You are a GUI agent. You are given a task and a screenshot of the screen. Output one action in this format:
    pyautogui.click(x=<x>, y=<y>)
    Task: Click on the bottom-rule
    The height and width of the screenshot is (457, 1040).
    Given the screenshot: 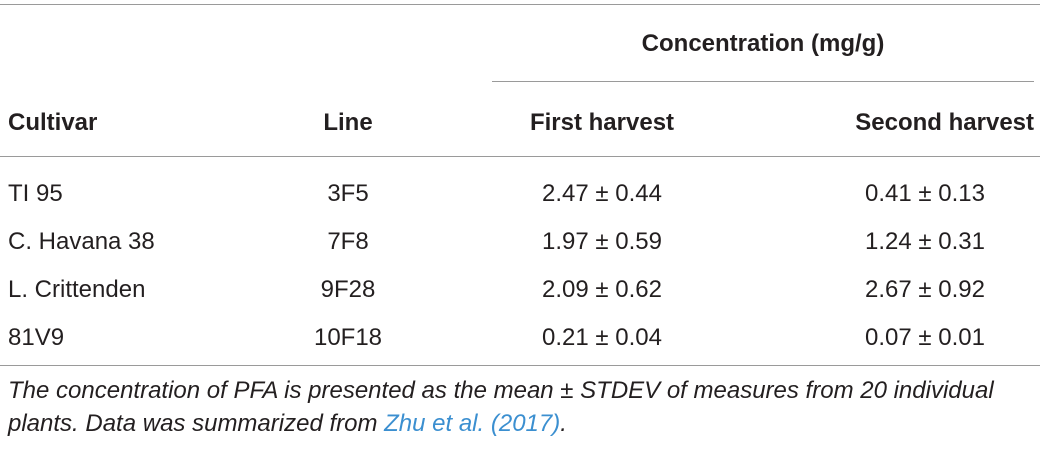 What is the action you would take?
    pyautogui.click(x=520, y=365)
    